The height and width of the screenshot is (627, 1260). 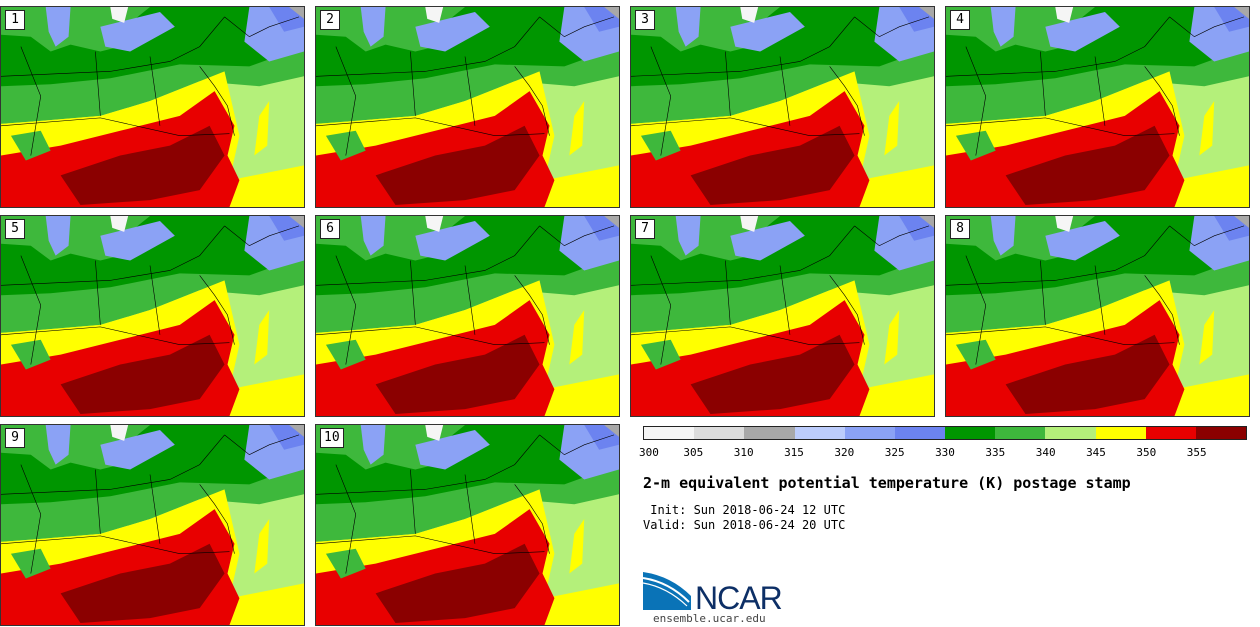 I want to click on member-number: 9, so click(x=15, y=438).